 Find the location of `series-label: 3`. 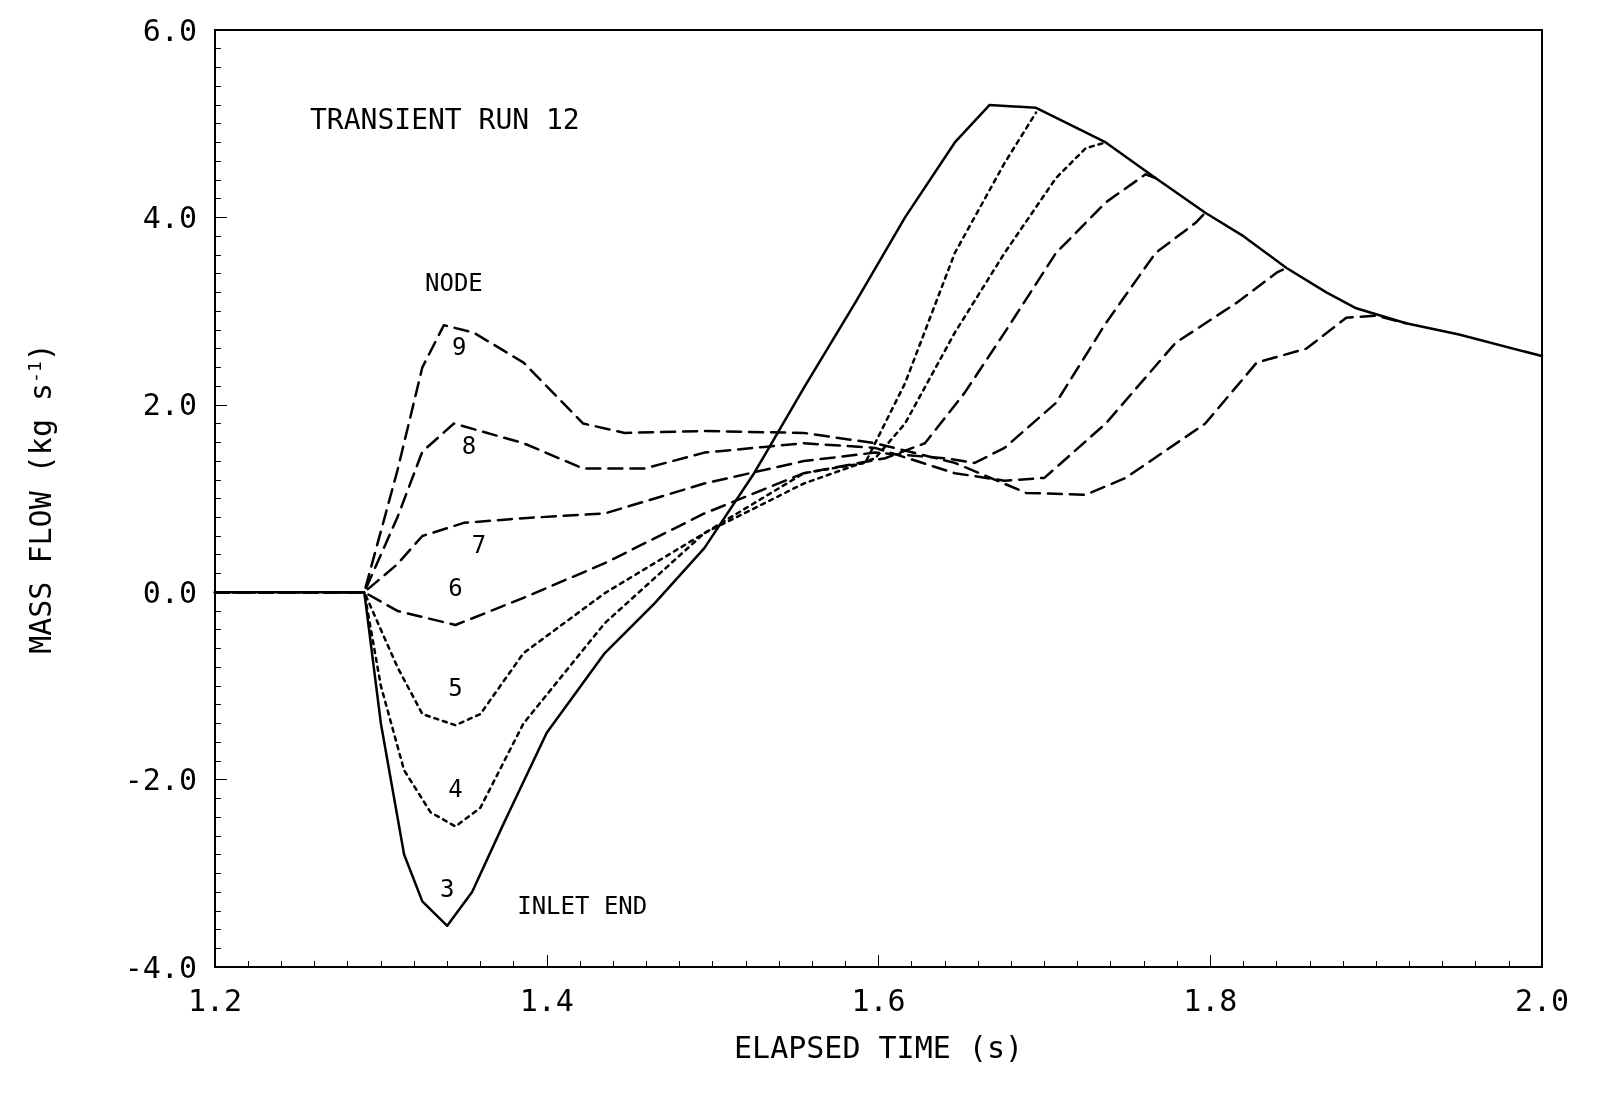

series-label: 3 is located at coordinates (447, 888).